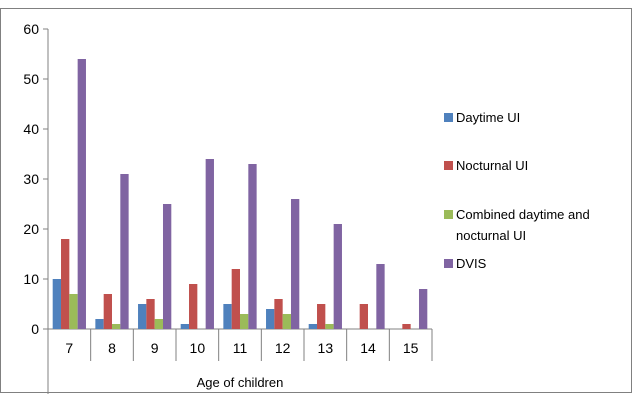 The height and width of the screenshot is (399, 633). I want to click on x-tick-label: 13, so click(326, 348).